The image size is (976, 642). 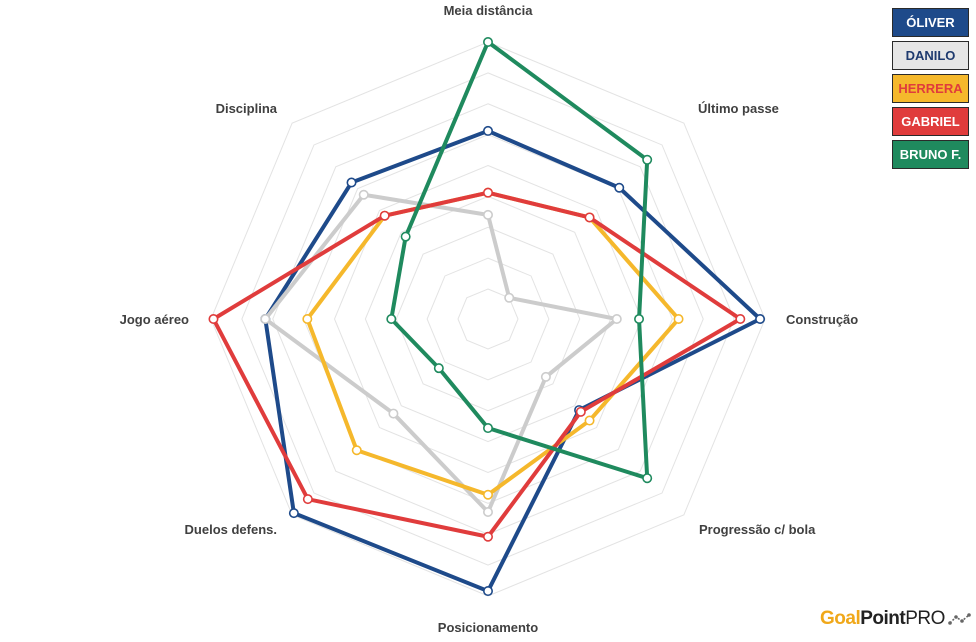 I want to click on logo-graph-icon, so click(x=959, y=619).